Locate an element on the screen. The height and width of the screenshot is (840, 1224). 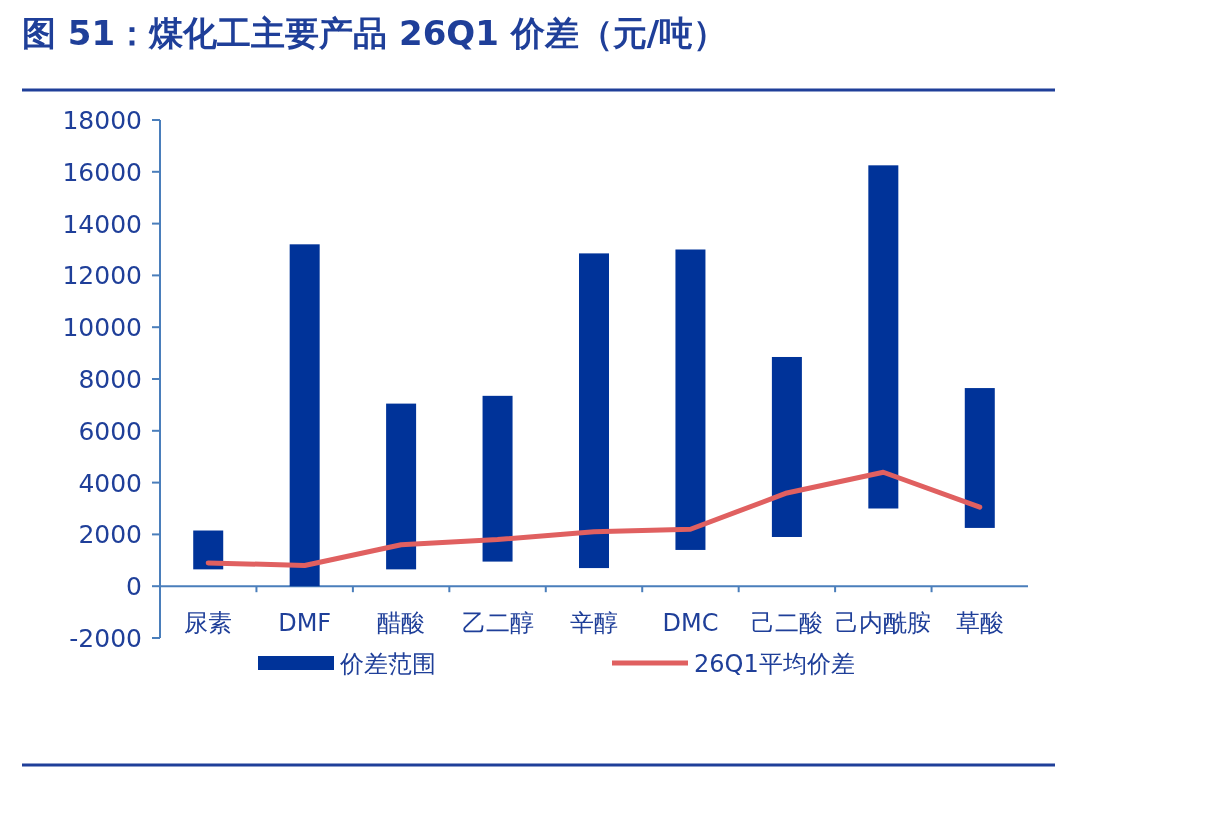
y-tick-label: 16000 is located at coordinates (102, 172).